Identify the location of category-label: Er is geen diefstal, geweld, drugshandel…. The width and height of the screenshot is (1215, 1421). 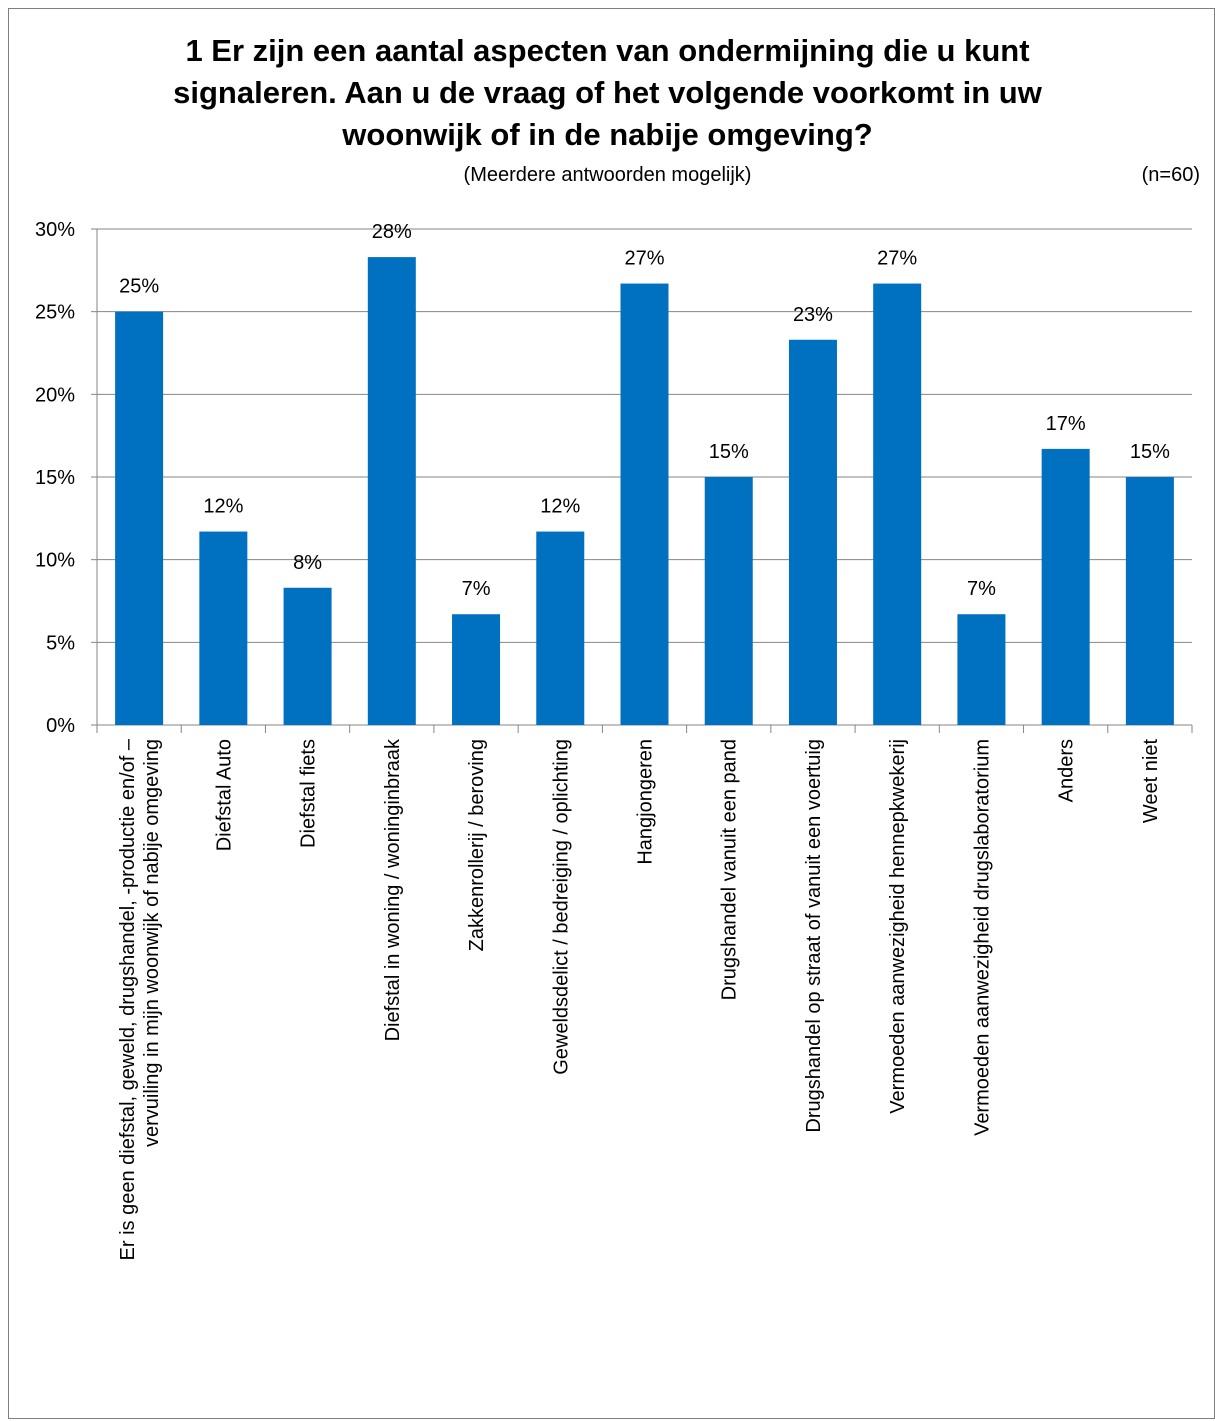
(140, 999).